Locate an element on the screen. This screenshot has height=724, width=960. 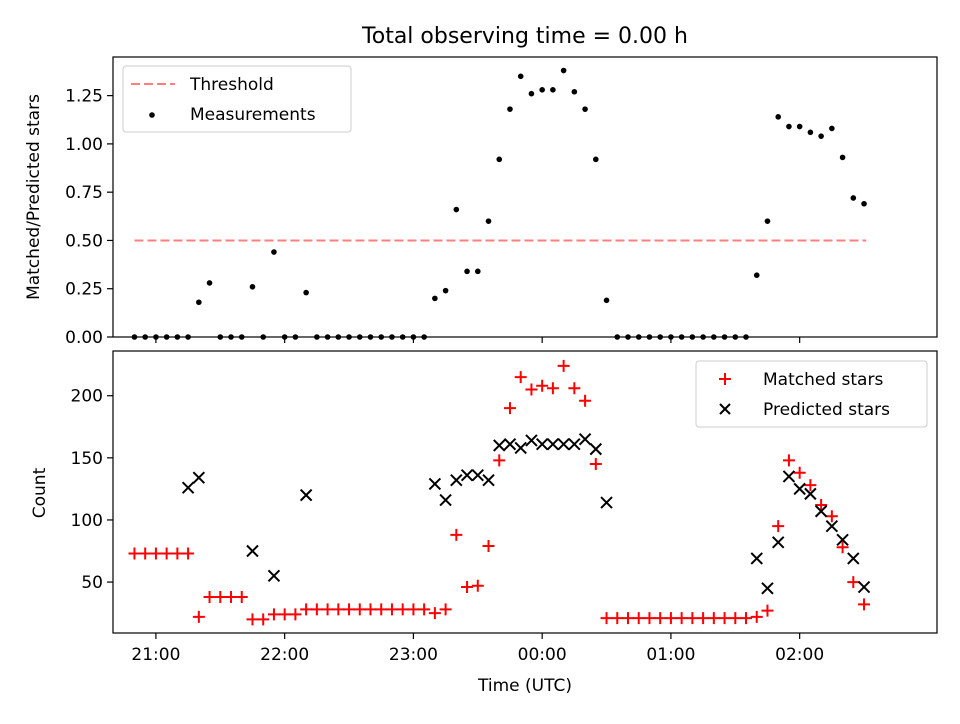
top-ytick-label: 0.00 is located at coordinates (84, 338).